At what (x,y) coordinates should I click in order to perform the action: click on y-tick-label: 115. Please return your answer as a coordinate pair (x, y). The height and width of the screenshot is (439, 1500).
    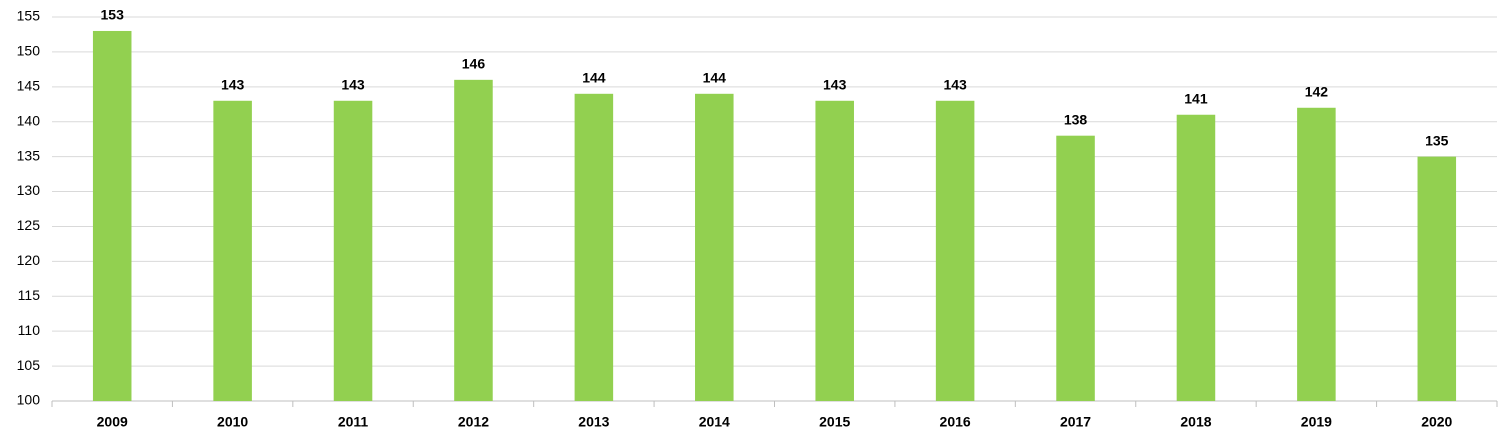
    Looking at the image, I should click on (29, 295).